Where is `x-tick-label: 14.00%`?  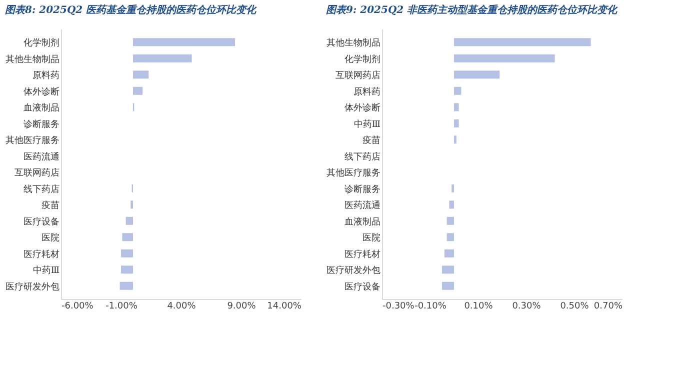 x-tick-label: 14.00% is located at coordinates (284, 307).